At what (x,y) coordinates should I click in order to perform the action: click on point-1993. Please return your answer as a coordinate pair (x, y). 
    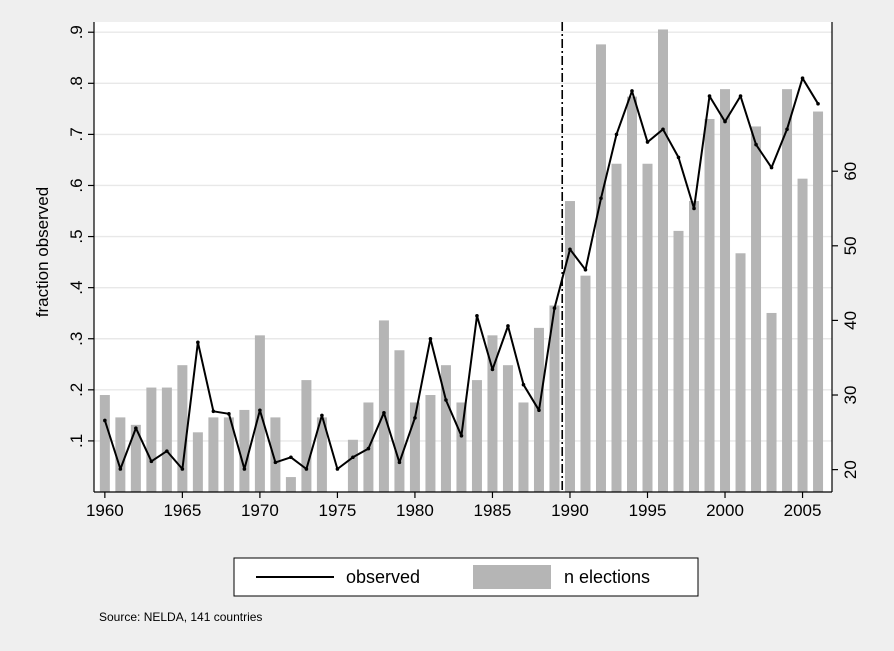
    Looking at the image, I should click on (616, 134).